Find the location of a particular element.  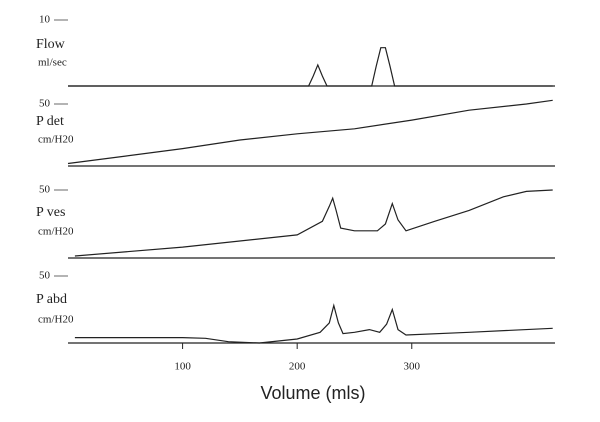

y-axis-label: P ves is located at coordinates (50, 212).